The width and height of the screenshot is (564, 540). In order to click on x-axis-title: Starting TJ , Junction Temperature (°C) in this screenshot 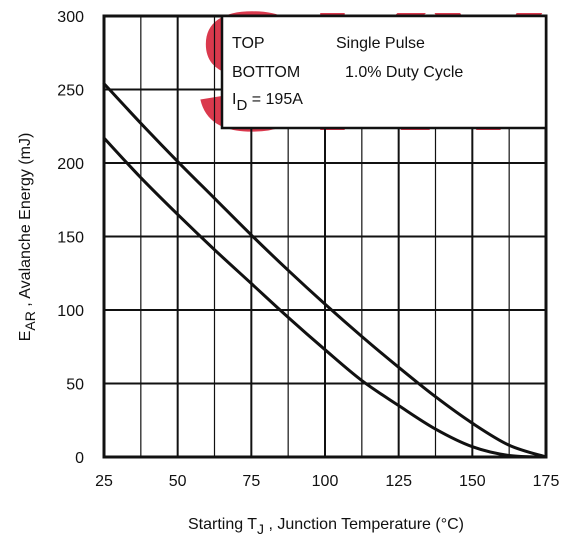, I will do `click(326, 526)`.